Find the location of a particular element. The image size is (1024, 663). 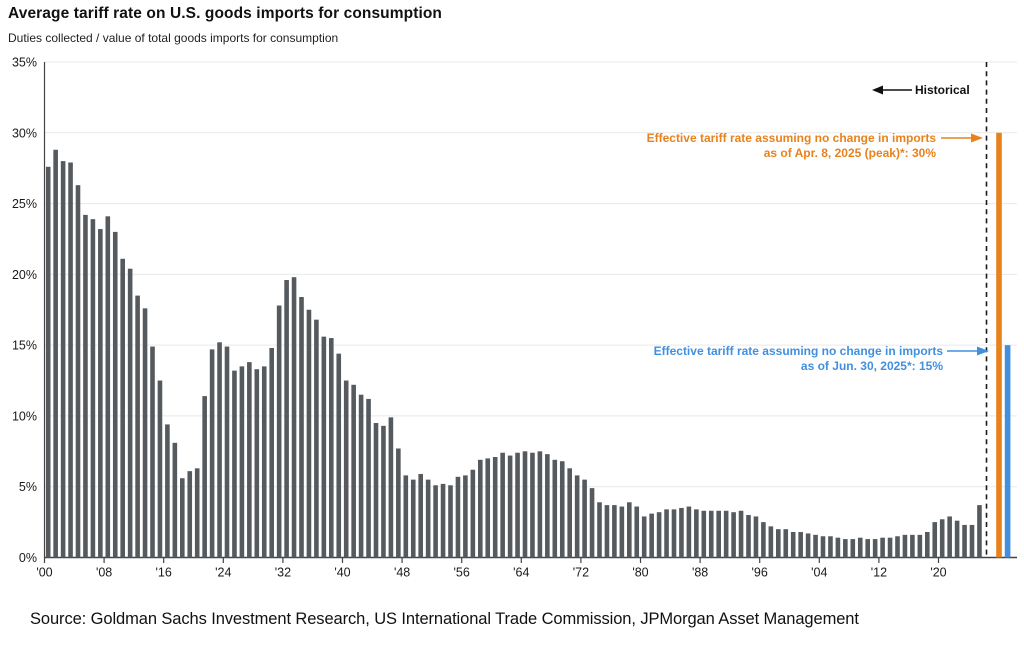

hist-bar-2008 is located at coordinates (853, 548).